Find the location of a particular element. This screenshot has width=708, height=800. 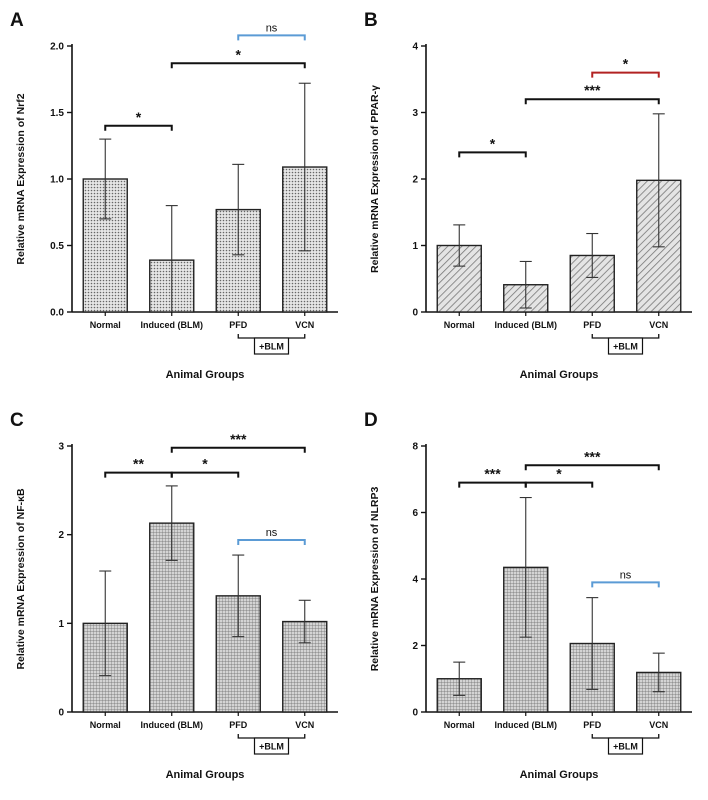

y-tick-label: 0.5 is located at coordinates (57, 246).